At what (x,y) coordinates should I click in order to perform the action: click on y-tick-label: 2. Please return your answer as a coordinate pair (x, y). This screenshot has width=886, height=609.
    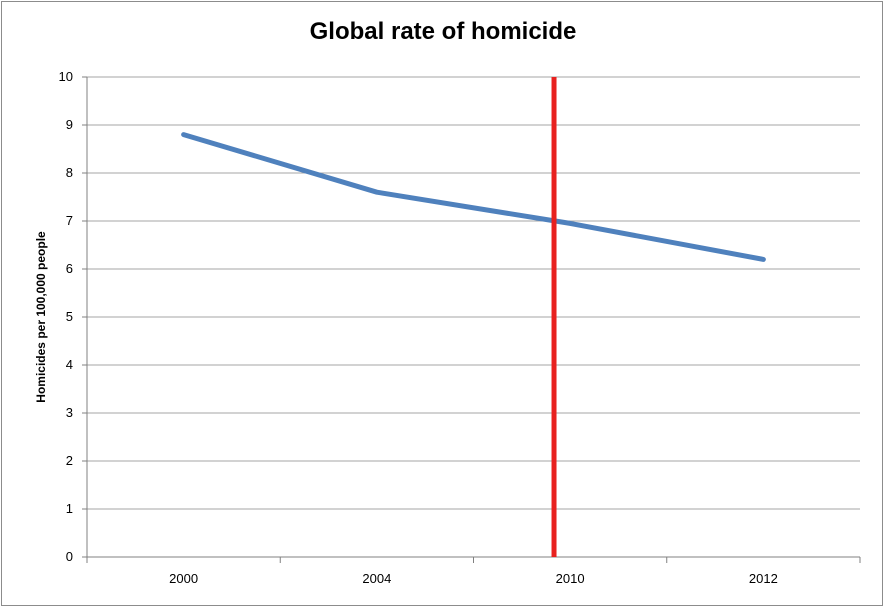
    Looking at the image, I should click on (69, 460).